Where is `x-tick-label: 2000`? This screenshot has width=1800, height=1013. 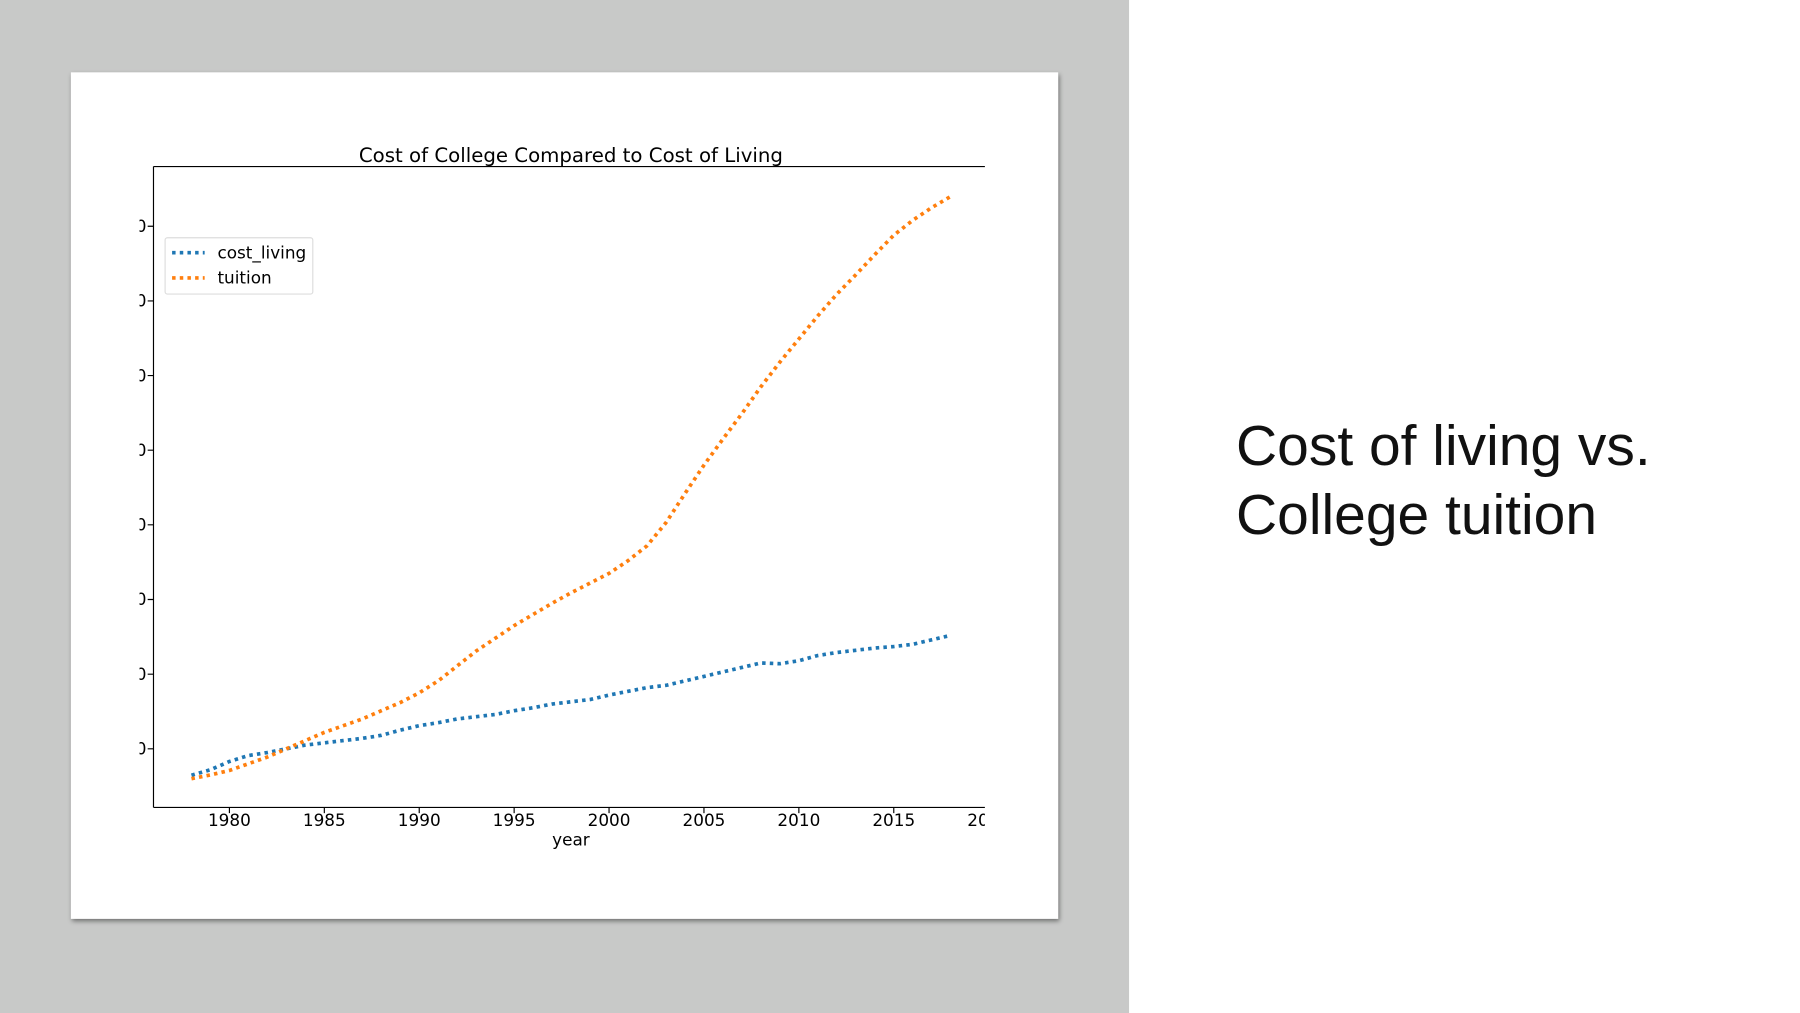
x-tick-label: 2000 is located at coordinates (609, 820).